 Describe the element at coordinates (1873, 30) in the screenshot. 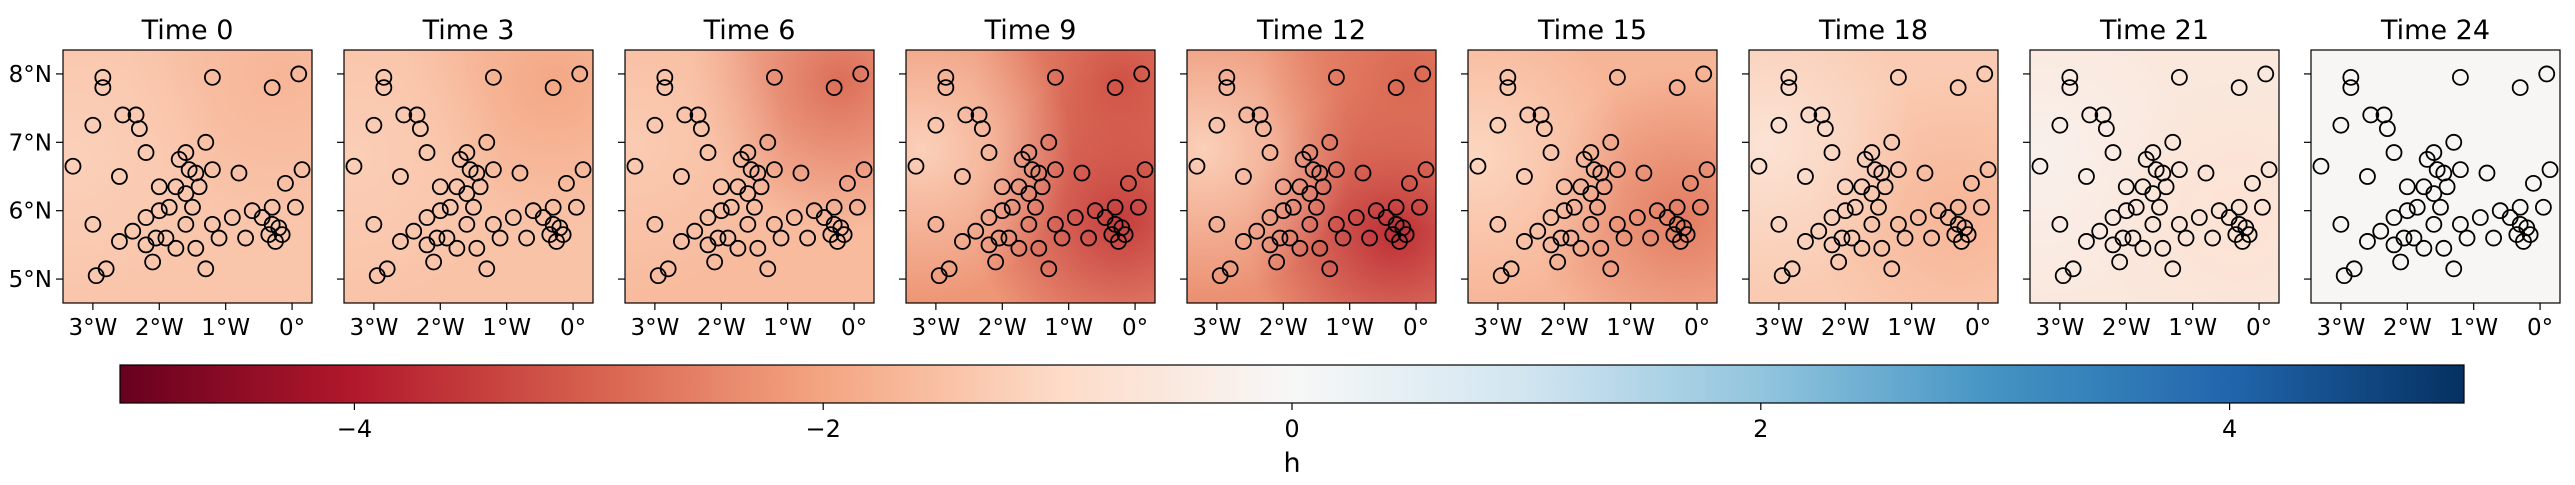

I see `panel-title: Time 18` at that location.